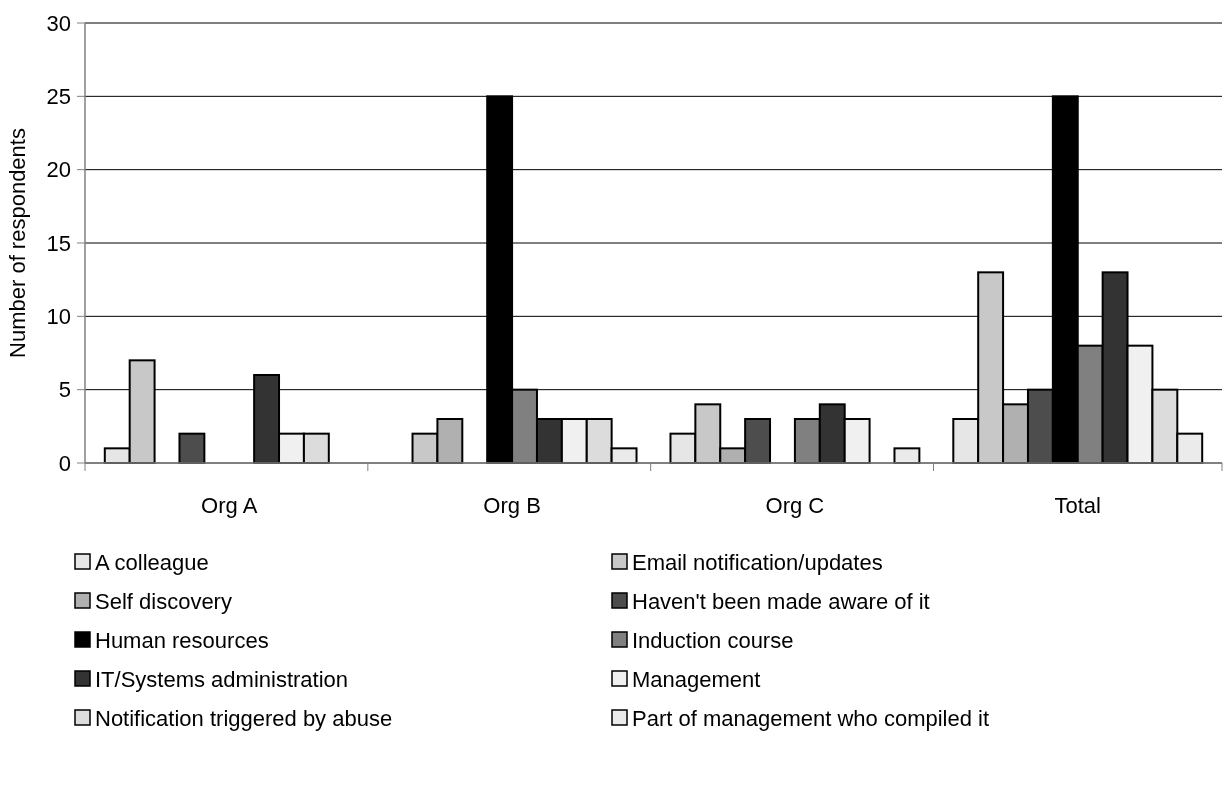 The image size is (1230, 789). Describe the element at coordinates (811, 718) in the screenshot. I see `legend-label: Part of management who compiled it` at that location.